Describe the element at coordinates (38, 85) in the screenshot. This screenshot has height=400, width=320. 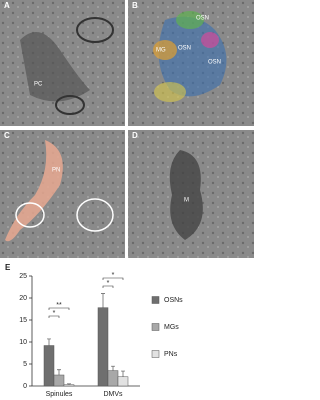
I see `structure-label: PC` at that location.